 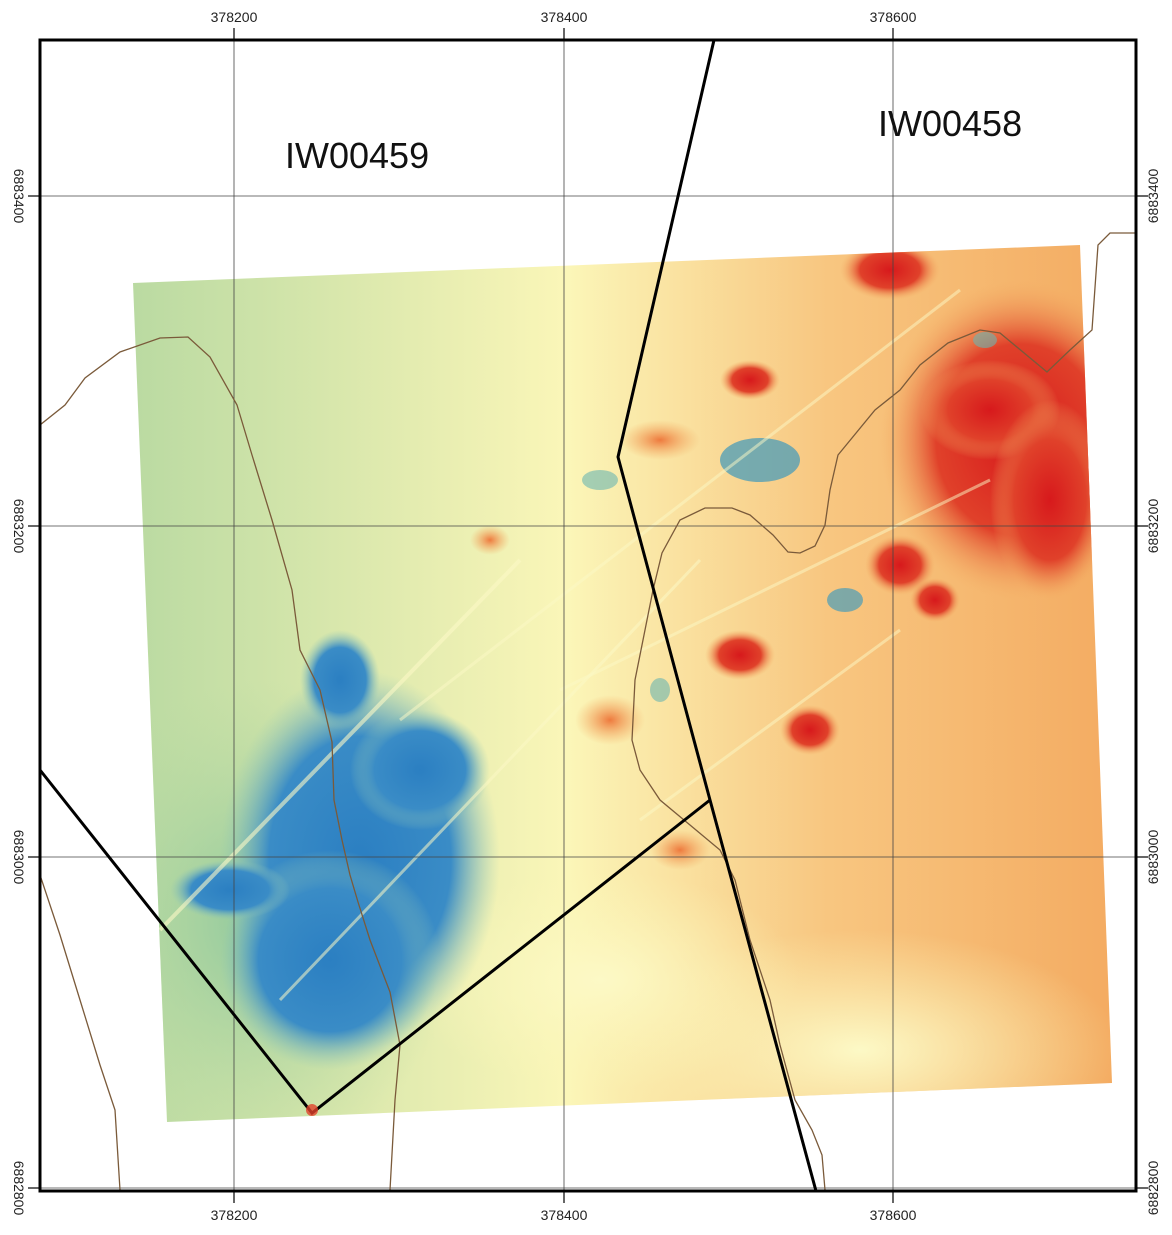 I want to click on x-tick-labels-bottom: 378200 378400 378600, so click(x=564, y=1215).